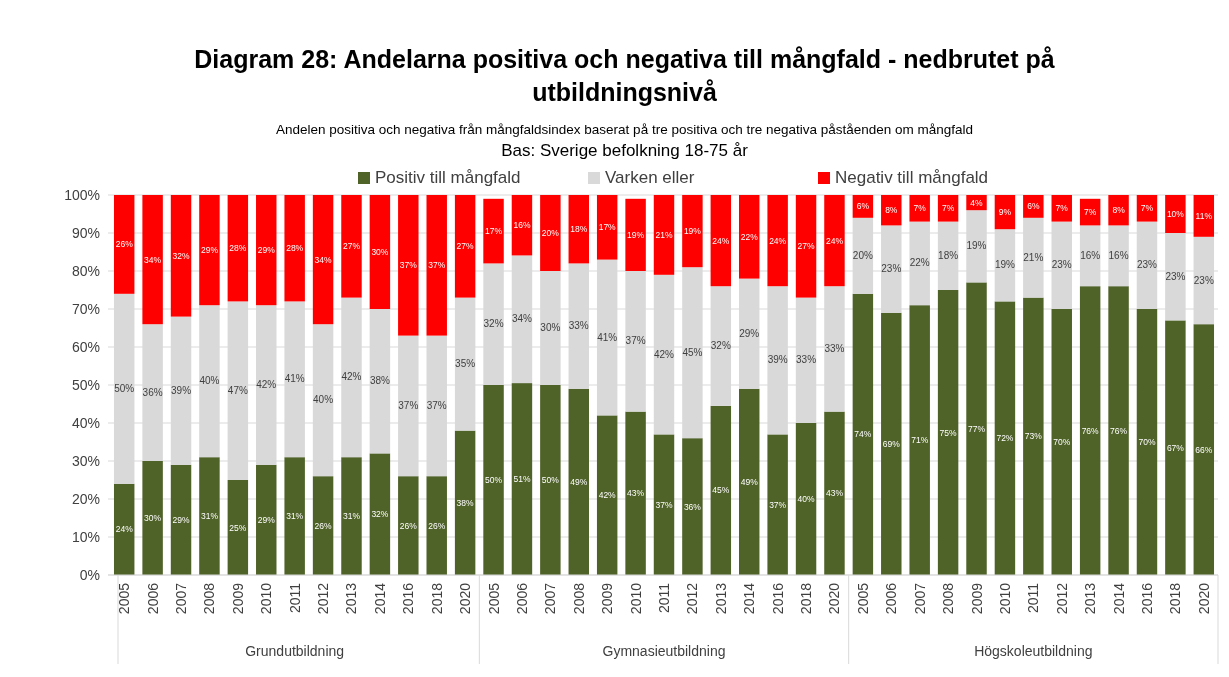 This screenshot has height=677, width=1229. Describe the element at coordinates (664, 651) in the screenshot. I see `text: Gymnasieutbildning` at that location.